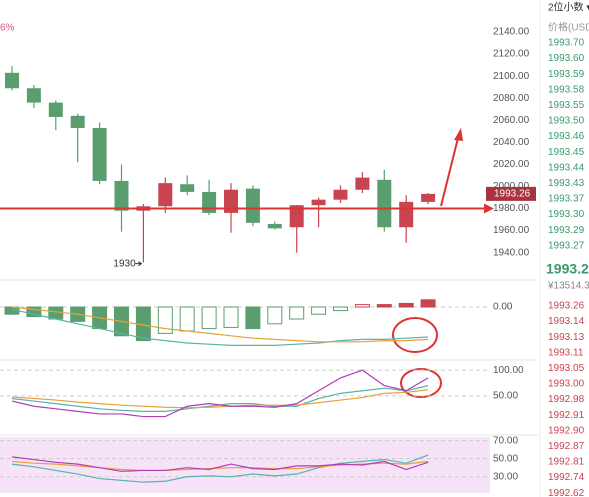 The image size is (589, 497). What do you see at coordinates (566, 43) in the screenshot?
I see `ask-price: 1993.70` at bounding box center [566, 43].